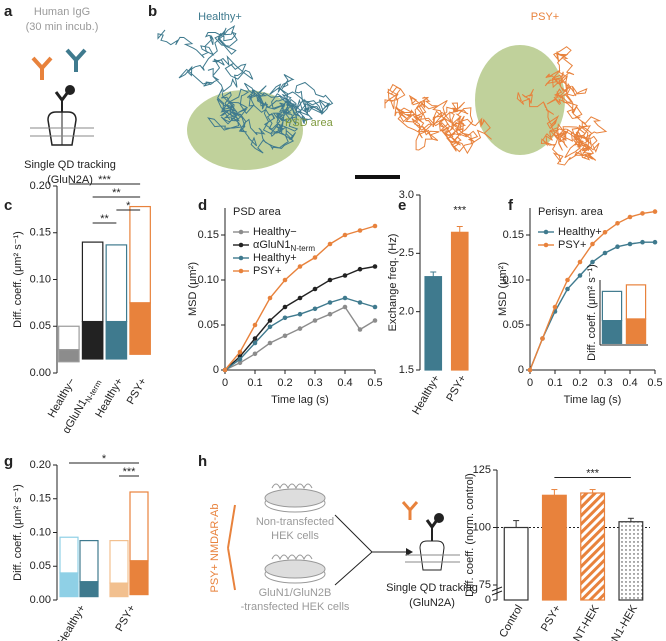  What do you see at coordinates (426, 395) in the screenshot?
I see `category-name: Healthy+` at bounding box center [426, 395].